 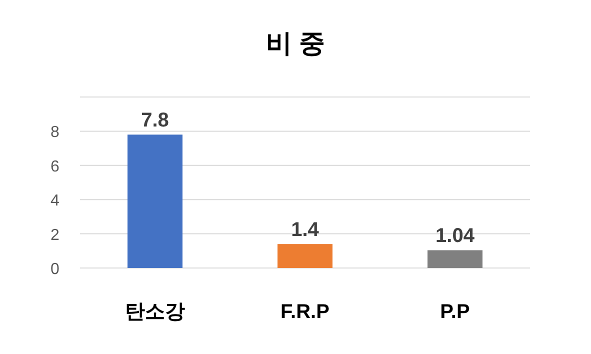 I want to click on data-label: 7.8, so click(x=155, y=121).